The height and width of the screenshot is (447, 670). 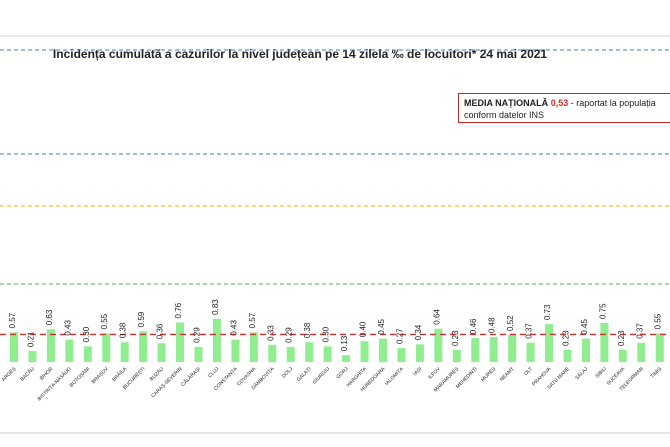 What do you see at coordinates (213, 372) in the screenshot?
I see `category-label: CLUJ` at bounding box center [213, 372].